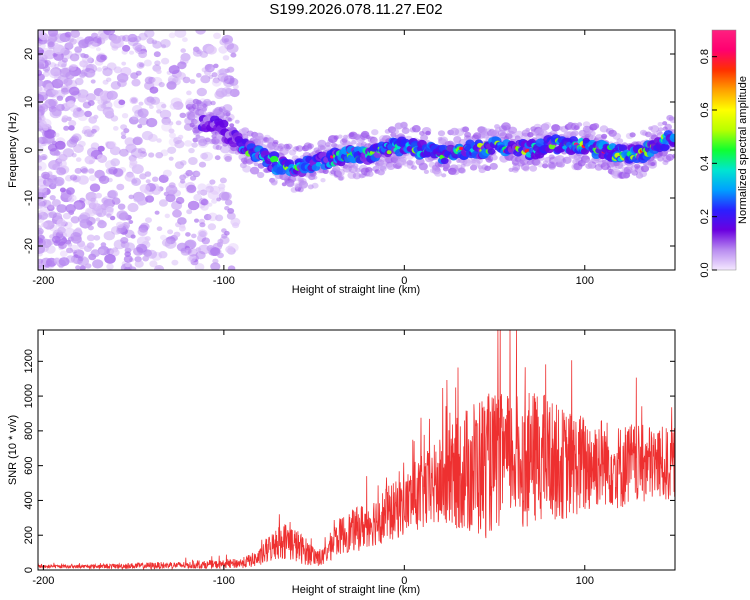 Image resolution: width=750 pixels, height=600 pixels. Describe the element at coordinates (356, 290) in the screenshot. I see `spectrogram-x-label: Height of straight line (km)` at that location.